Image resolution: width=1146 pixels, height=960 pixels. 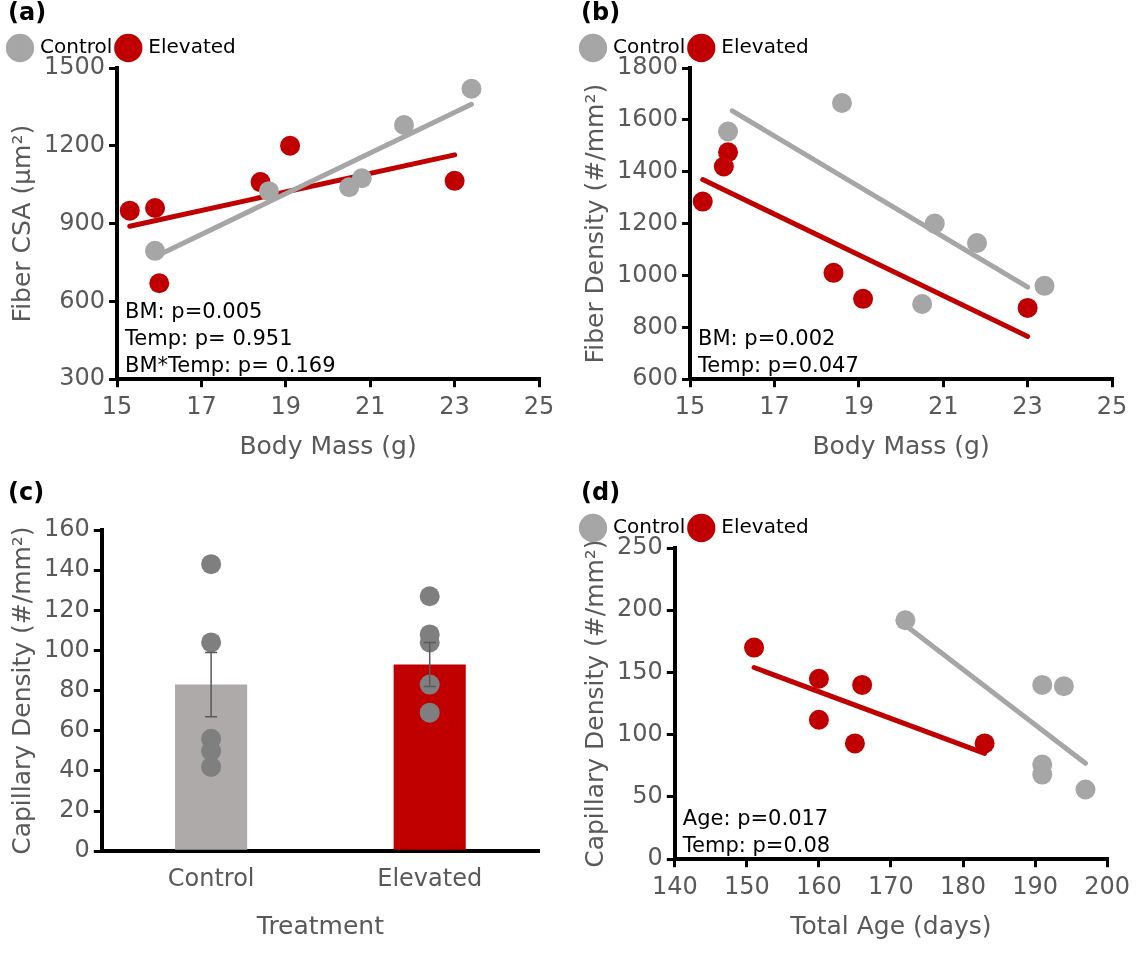 What do you see at coordinates (640, 608) in the screenshot?
I see `y-tick-label: 200` at bounding box center [640, 608].